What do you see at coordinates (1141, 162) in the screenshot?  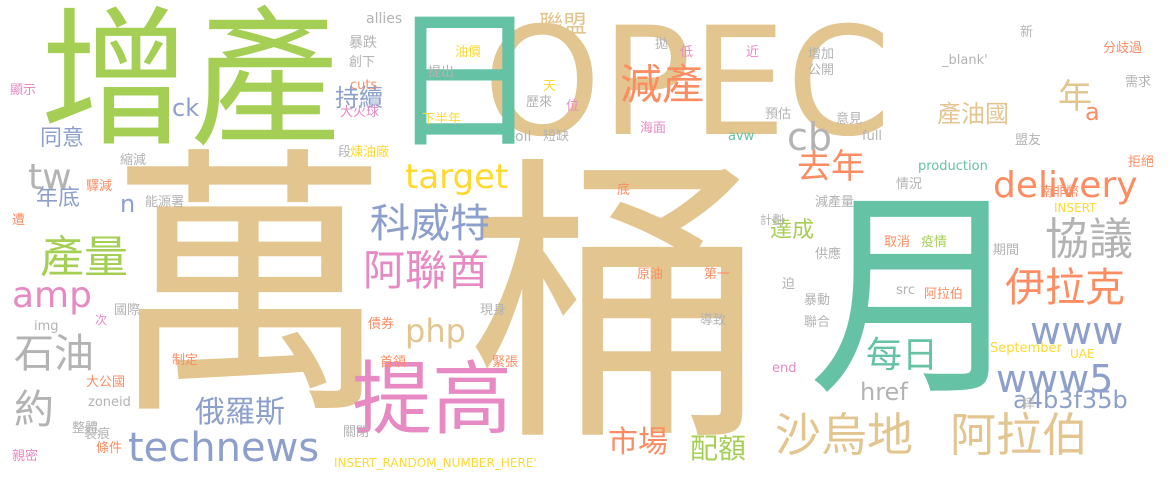 I see `word-cloud-word: 拒絕` at bounding box center [1141, 162].